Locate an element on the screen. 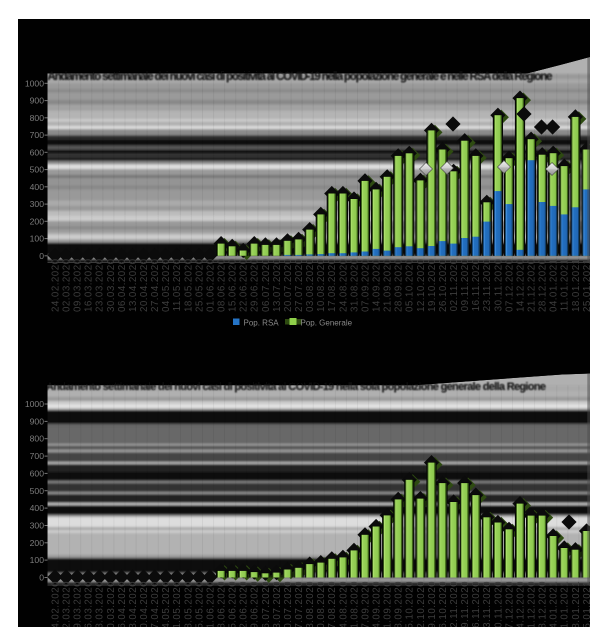  svg-text: 16.11.2020 is located at coordinates (476, 284).